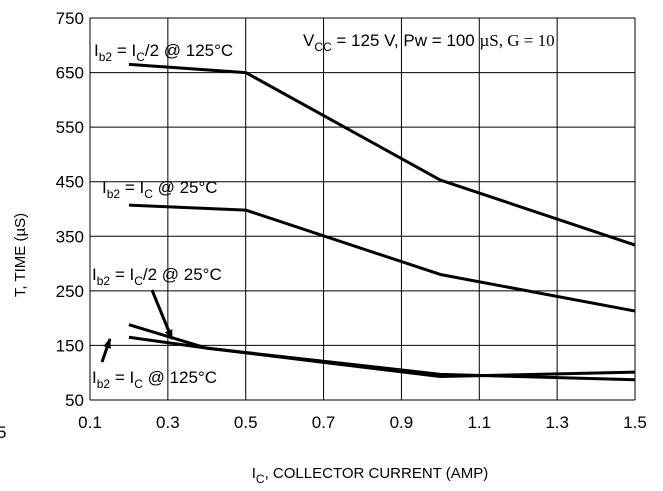 The image size is (663, 491). I want to click on x-tick-label-4: 0.9, so click(402, 422).